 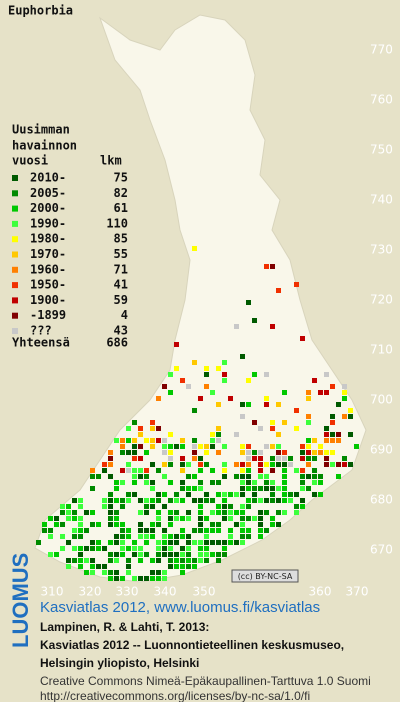 I want to click on legend-count: 85, so click(x=121, y=239).